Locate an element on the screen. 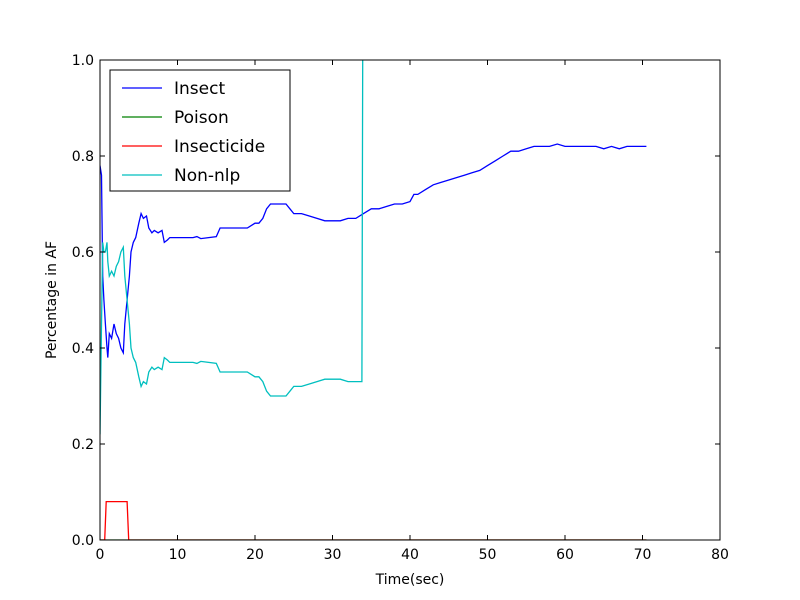 Image resolution: width=800 pixels, height=600 pixels. x-tick-label: 10 is located at coordinates (178, 555).